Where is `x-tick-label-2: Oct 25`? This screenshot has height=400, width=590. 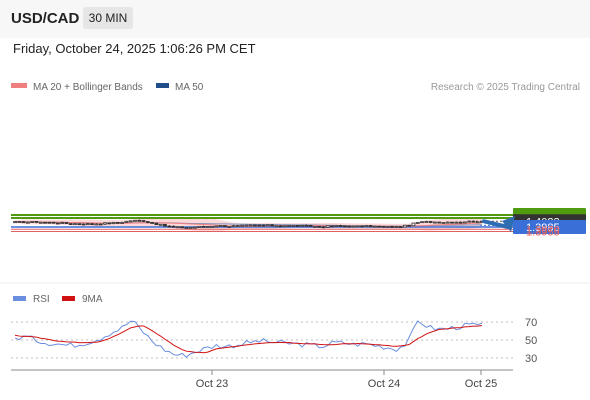
x-tick-label-2: Oct 25 is located at coordinates (481, 384).